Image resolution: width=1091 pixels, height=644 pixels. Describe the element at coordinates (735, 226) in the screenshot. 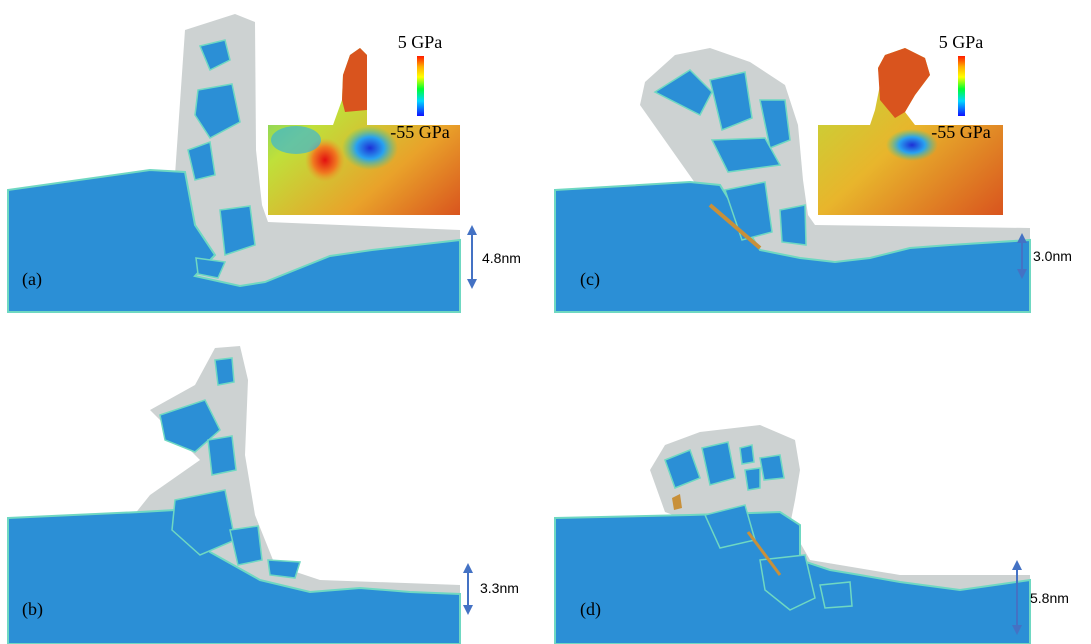

I see `panel-c-shear-band` at that location.